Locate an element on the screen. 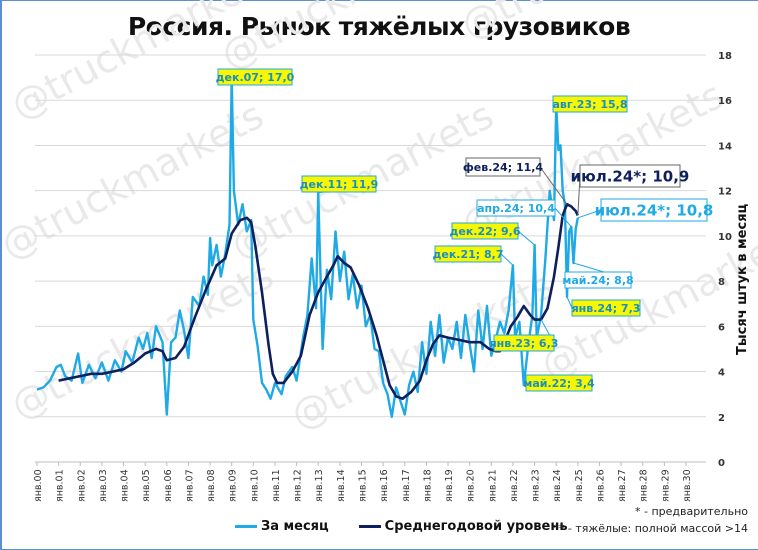  x-tick-label: янв.02 is located at coordinates (81, 485).